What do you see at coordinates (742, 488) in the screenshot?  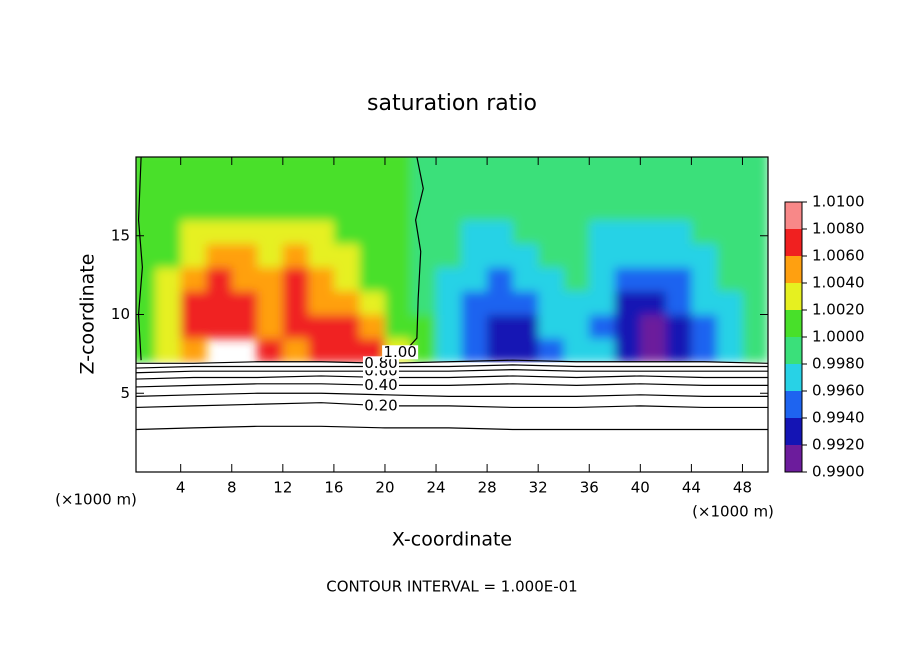 I see `x-tick-label: 48` at bounding box center [742, 488].